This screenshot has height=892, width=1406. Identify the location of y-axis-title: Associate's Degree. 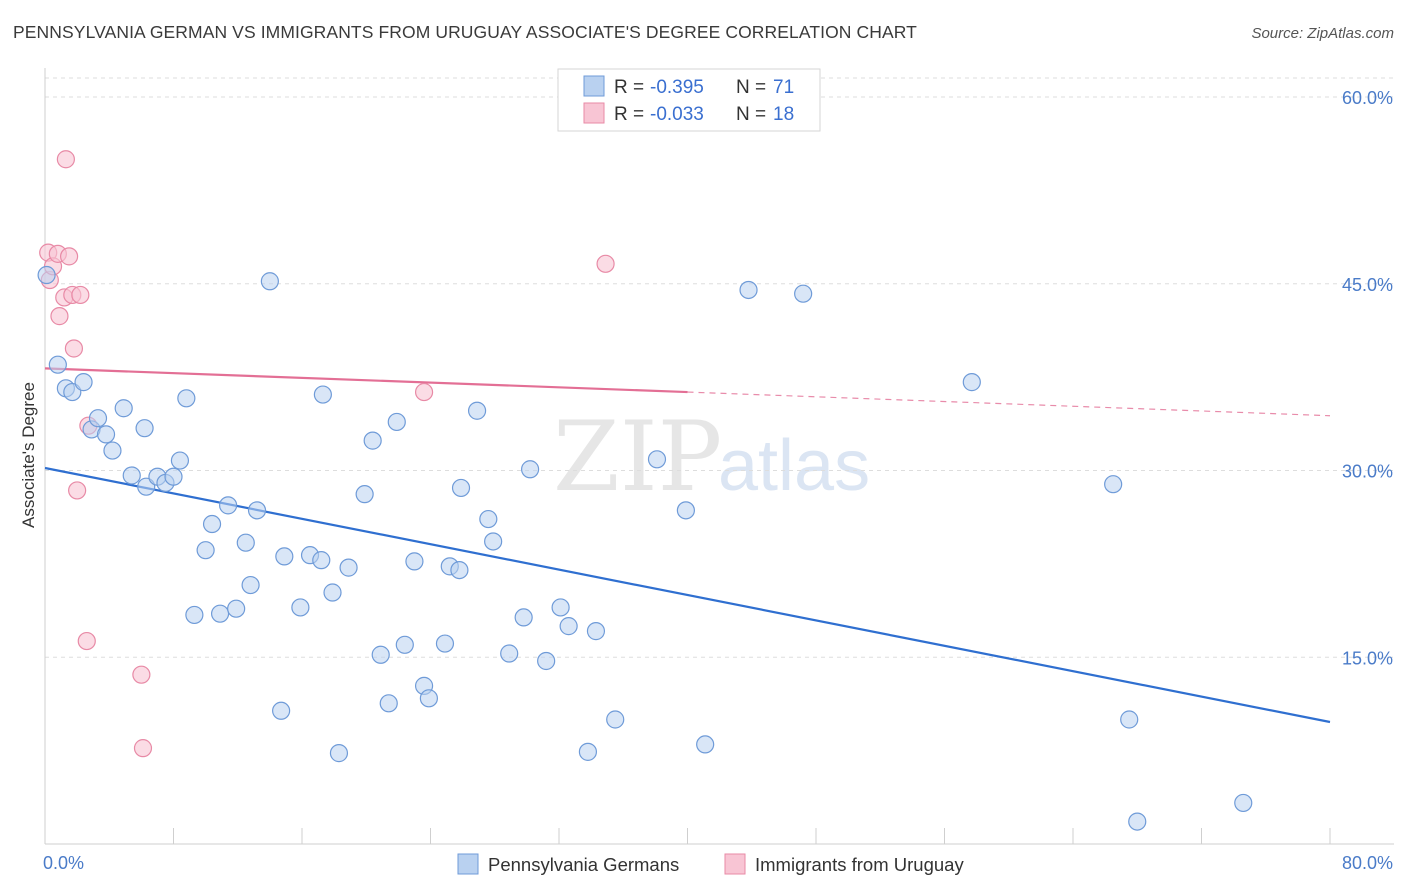
(28, 455).